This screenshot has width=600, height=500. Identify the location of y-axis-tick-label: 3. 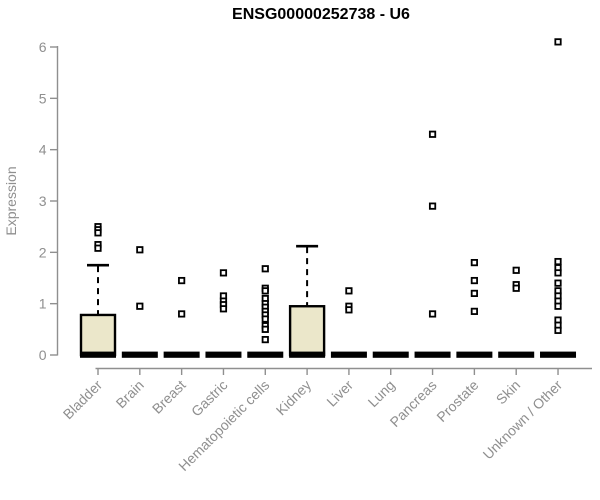
(43, 201).